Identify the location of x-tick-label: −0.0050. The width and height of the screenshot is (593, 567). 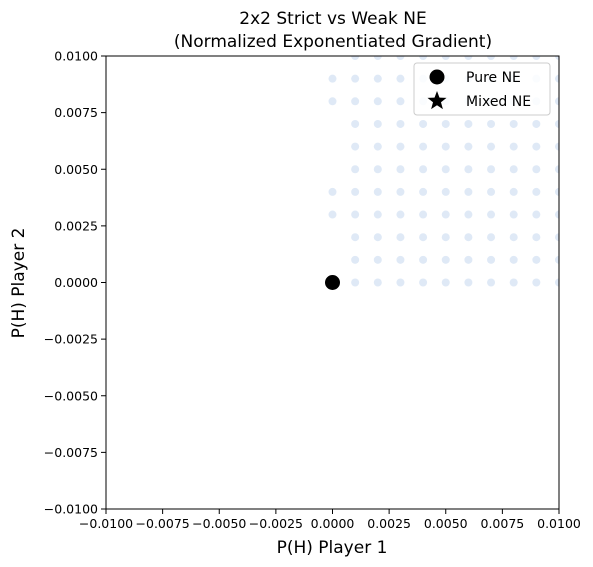
(219, 523).